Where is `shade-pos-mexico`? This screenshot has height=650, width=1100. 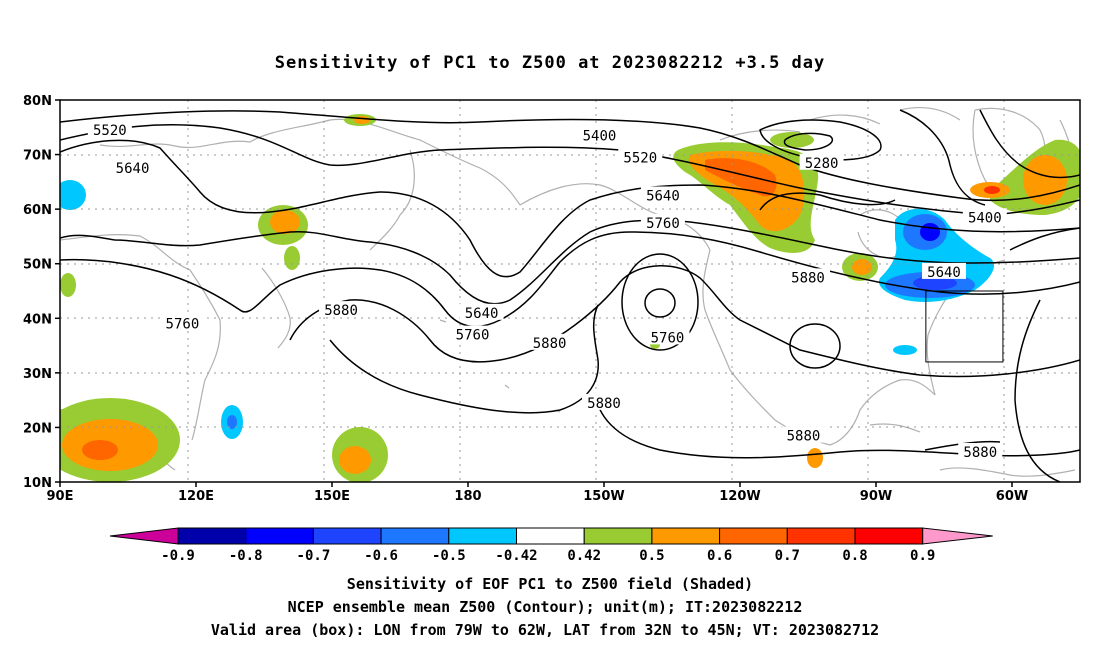
shade-pos-mexico is located at coordinates (815, 458).